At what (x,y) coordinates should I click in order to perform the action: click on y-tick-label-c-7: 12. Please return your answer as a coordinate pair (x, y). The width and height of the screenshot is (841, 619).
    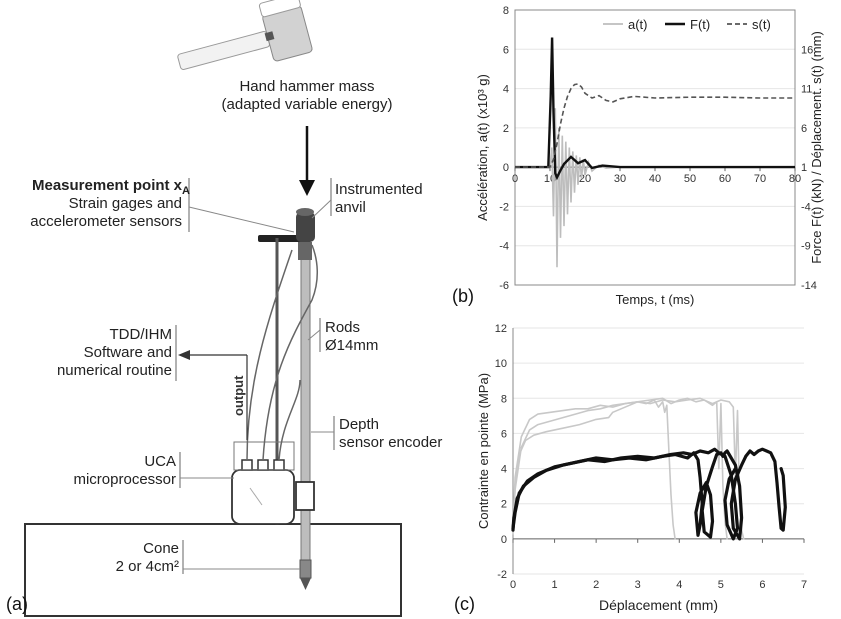
    Looking at the image, I should click on (501, 329).